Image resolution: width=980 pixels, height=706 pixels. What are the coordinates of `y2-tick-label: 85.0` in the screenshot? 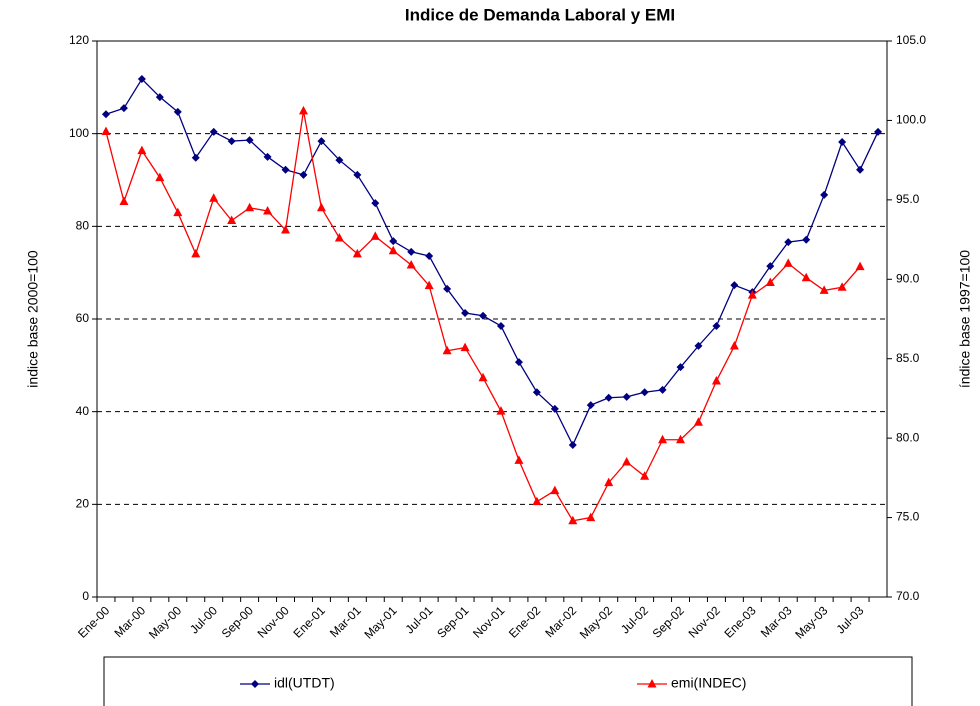 It's located at (908, 358).